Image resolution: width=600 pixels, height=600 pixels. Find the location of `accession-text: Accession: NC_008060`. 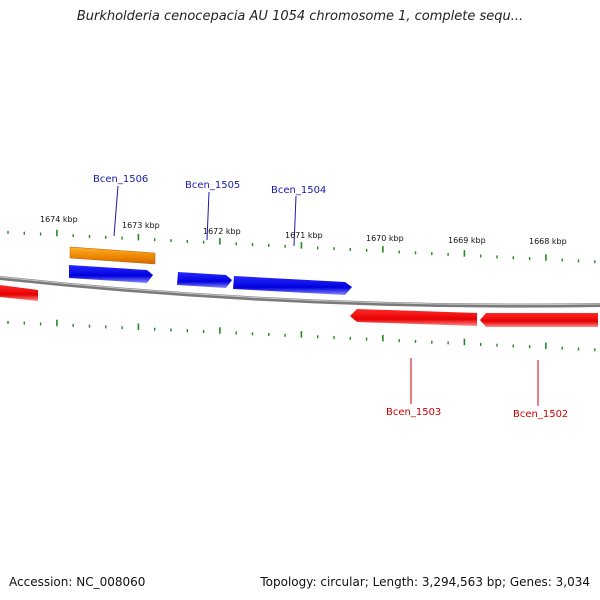

accession-text: Accession: NC_008060 is located at coordinates (77, 582).